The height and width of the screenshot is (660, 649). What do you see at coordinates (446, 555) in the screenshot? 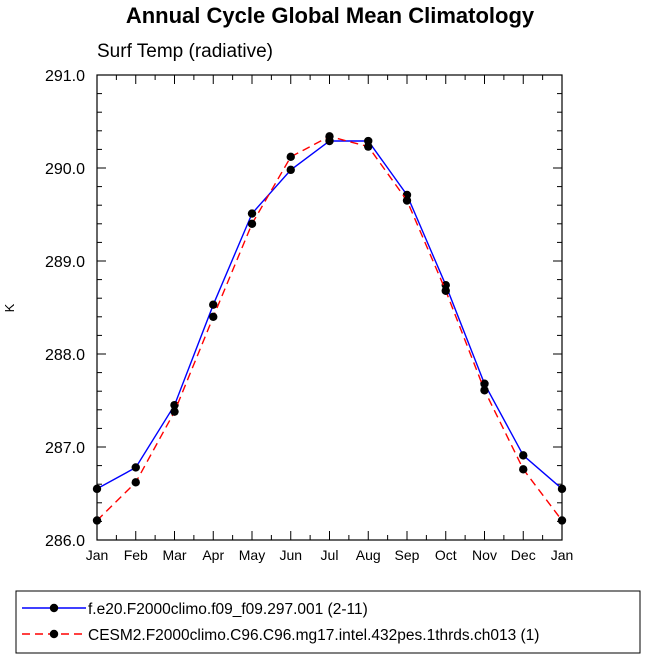
I see `x-tick-label: Oct` at bounding box center [446, 555].